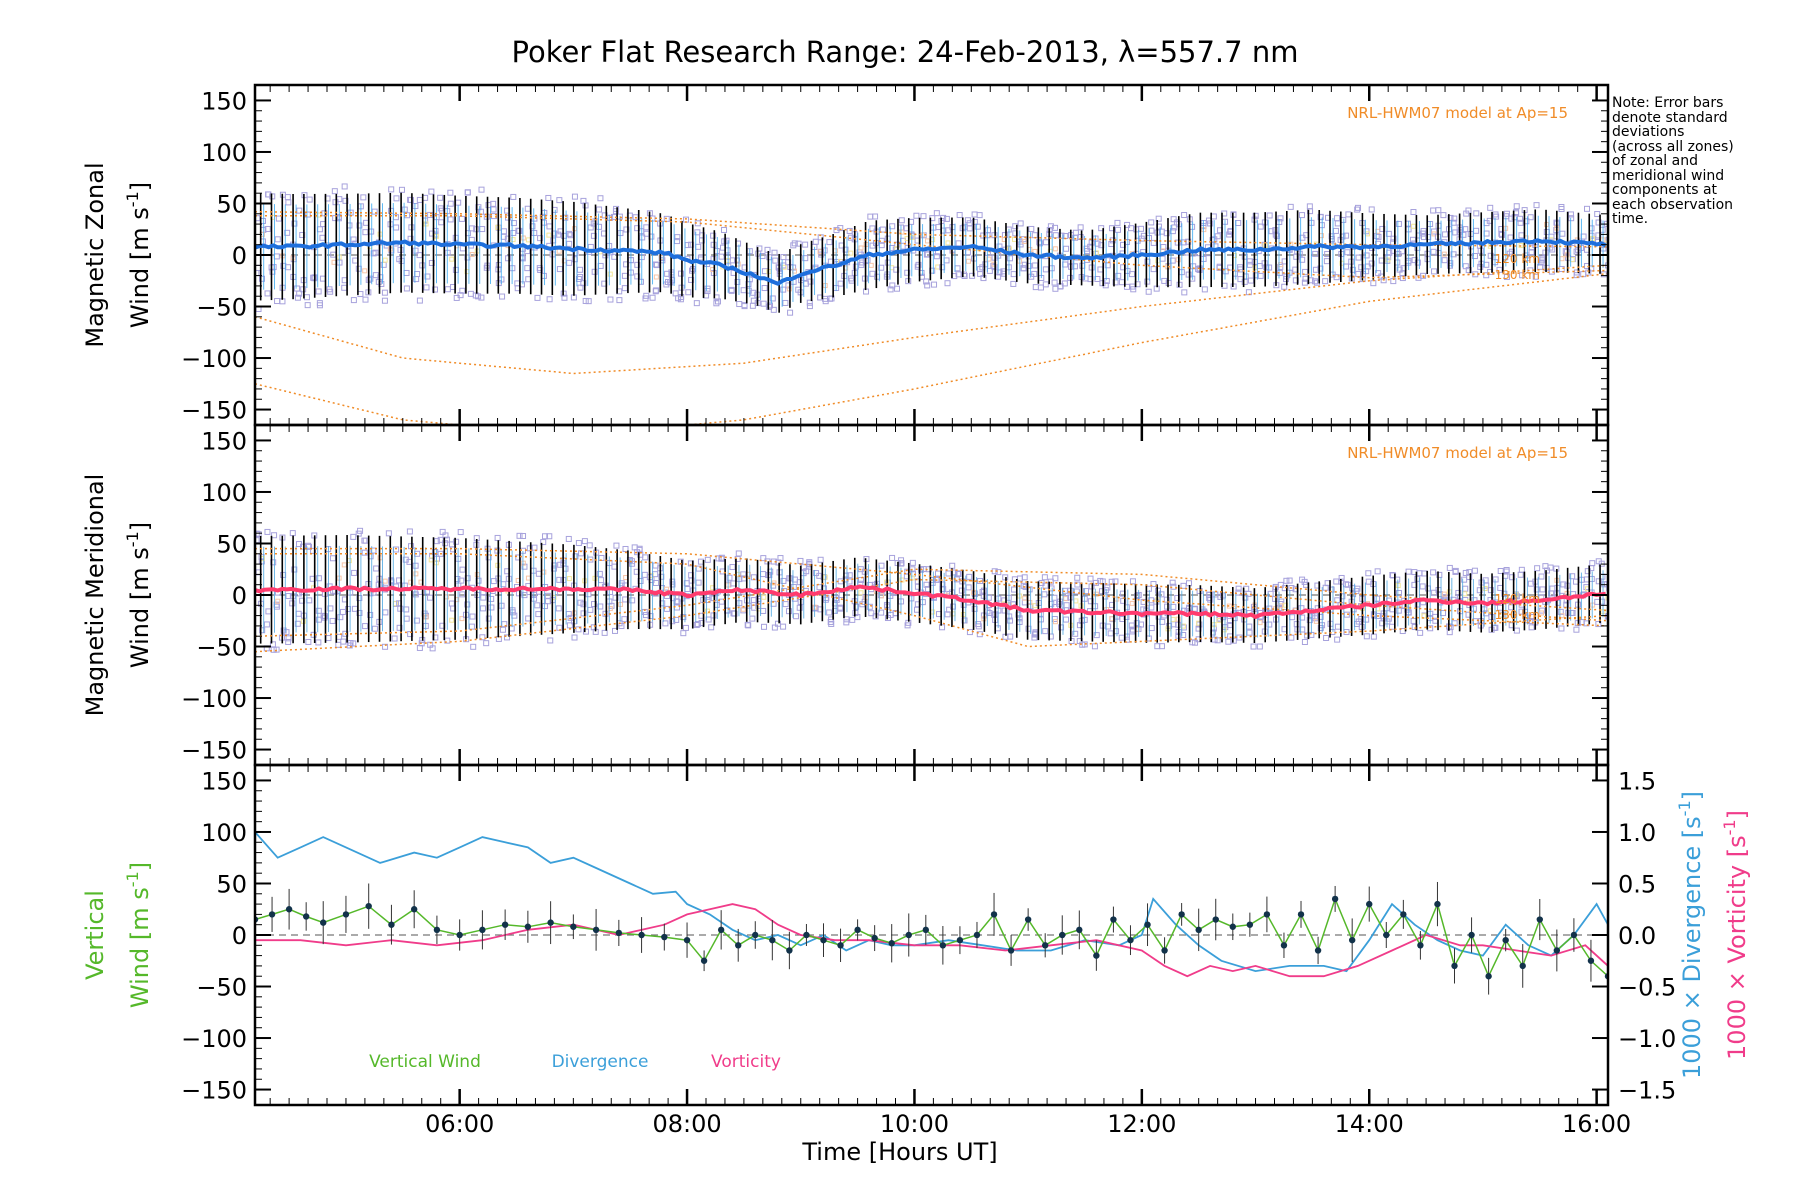 Image resolution: width=1800 pixels, height=1200 pixels. I want to click on x-tick-label: 10:00, so click(914, 1124).